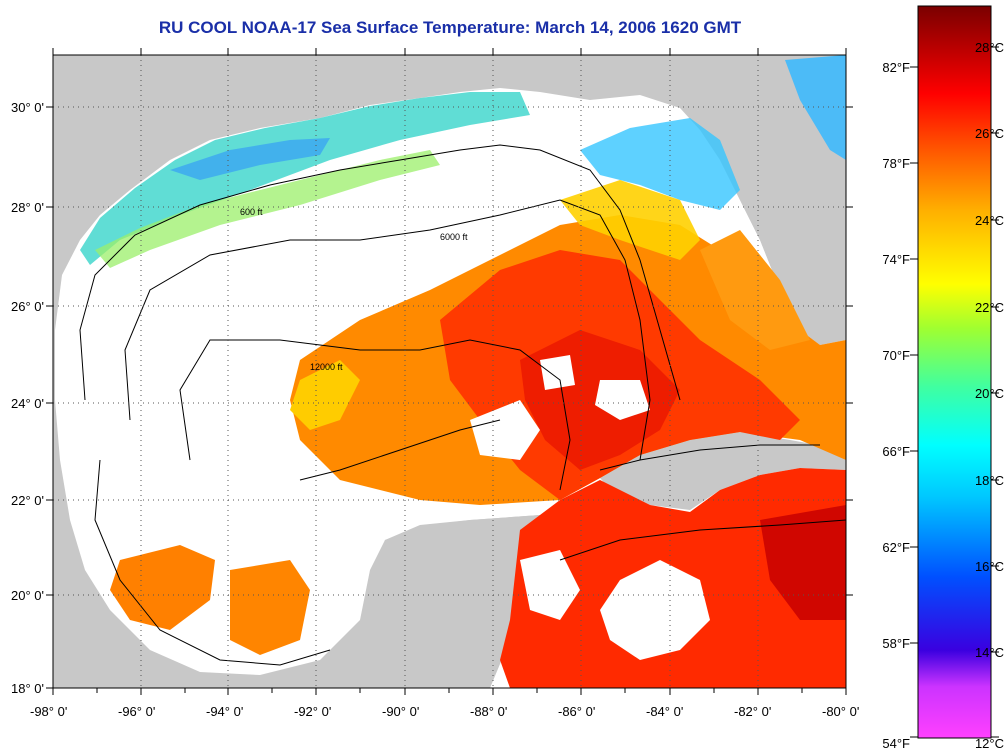 This screenshot has width=1008, height=754. I want to click on contour-cuba, so click(709, 457).